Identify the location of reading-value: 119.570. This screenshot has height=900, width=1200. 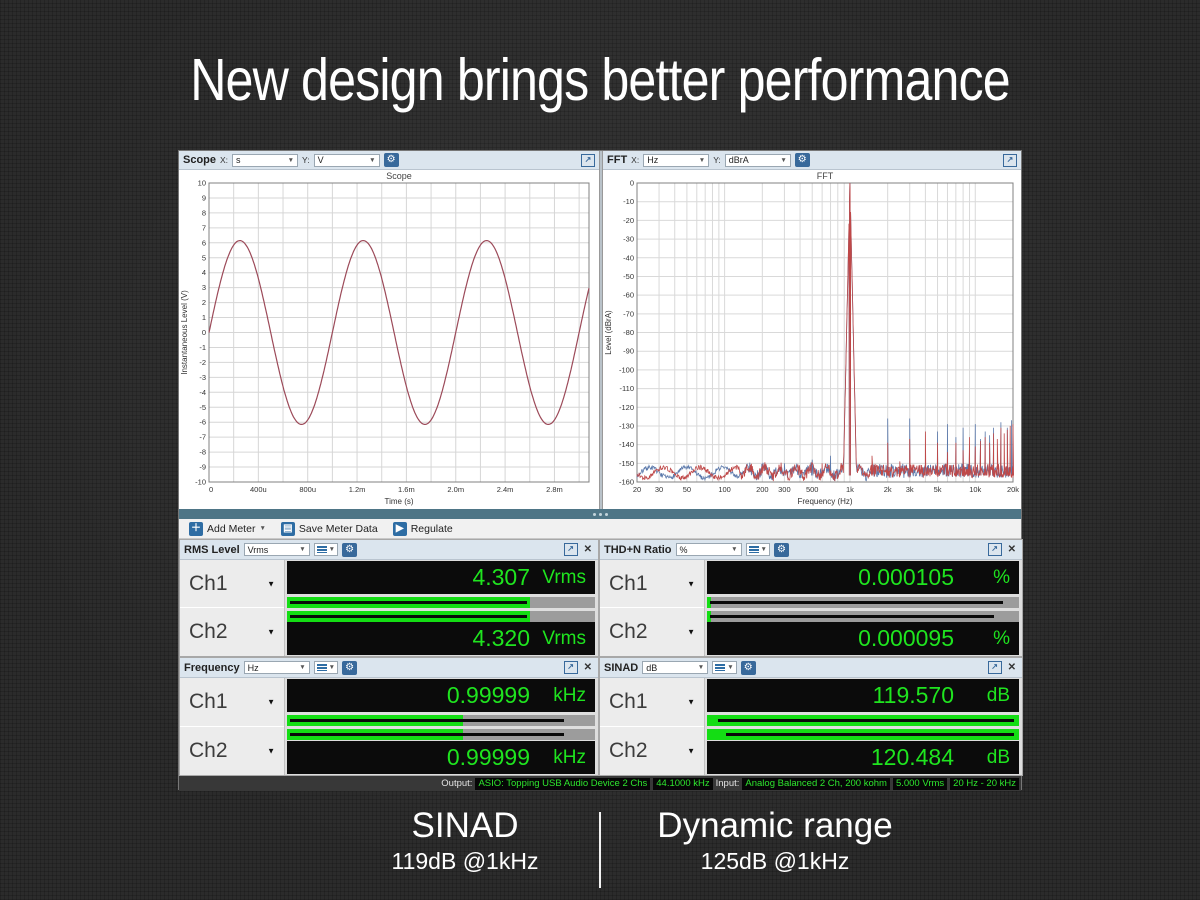
(913, 695).